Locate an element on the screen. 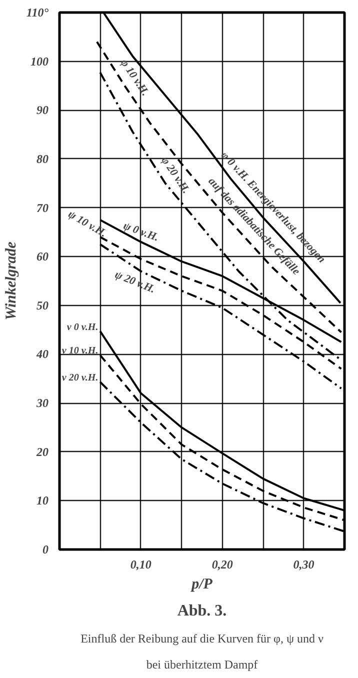 The image size is (358, 678). y-tick-label: 100 is located at coordinates (39, 61).